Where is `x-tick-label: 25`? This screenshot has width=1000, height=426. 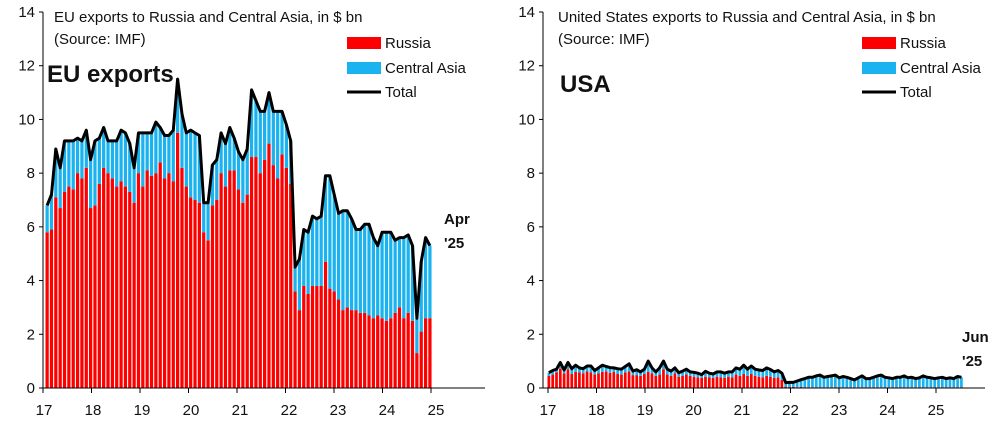
x-tick-label: 25 is located at coordinates (436, 410).